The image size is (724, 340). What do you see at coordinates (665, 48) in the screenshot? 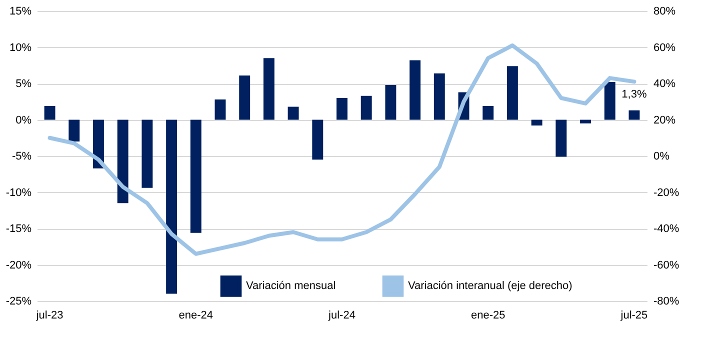
I see `y2-tick-label: 60%` at bounding box center [665, 48].